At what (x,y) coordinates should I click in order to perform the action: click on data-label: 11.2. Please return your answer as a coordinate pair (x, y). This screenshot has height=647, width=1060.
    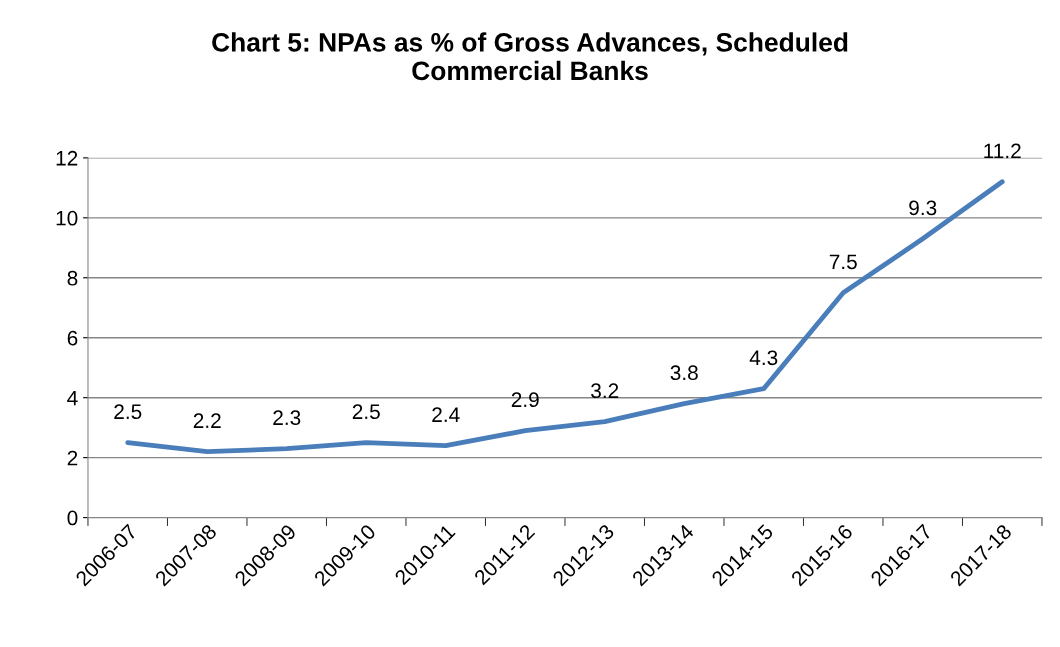
    Looking at the image, I should click on (1002, 151).